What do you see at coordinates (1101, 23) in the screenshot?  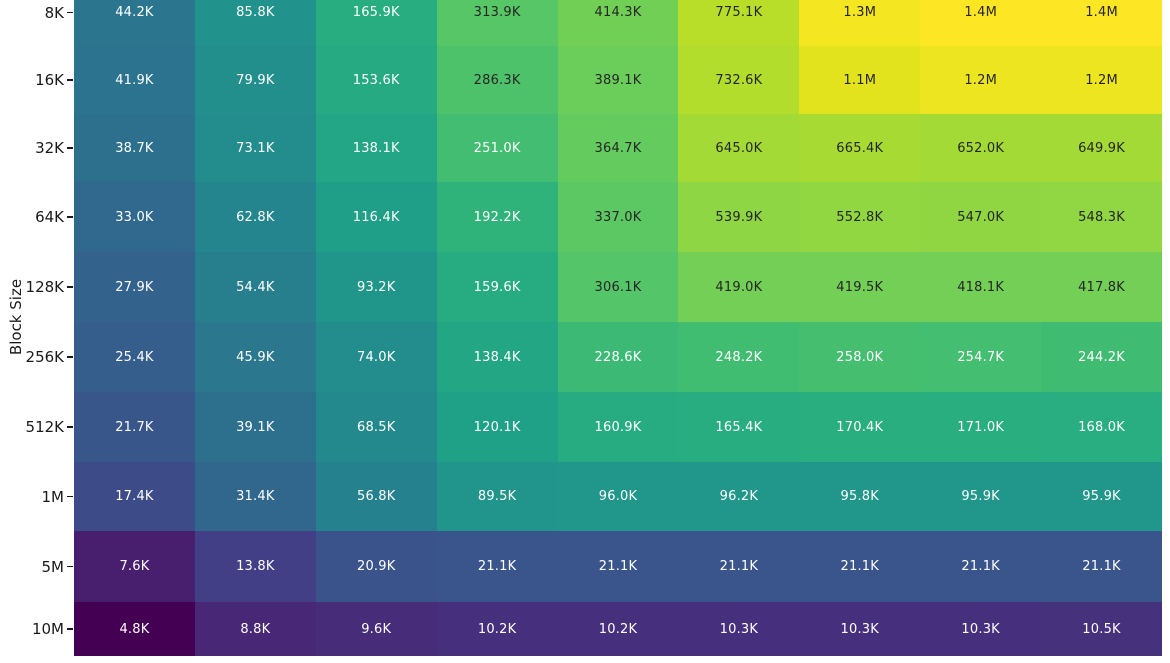 I see `heatmap-cell: 1.4M` at bounding box center [1101, 23].